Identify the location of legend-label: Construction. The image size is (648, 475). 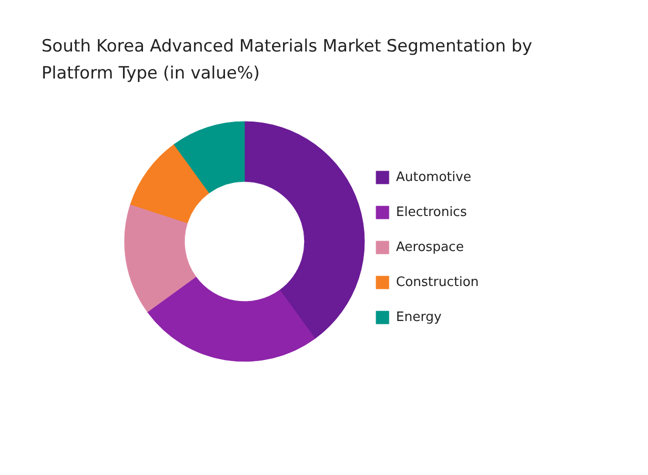
(437, 282).